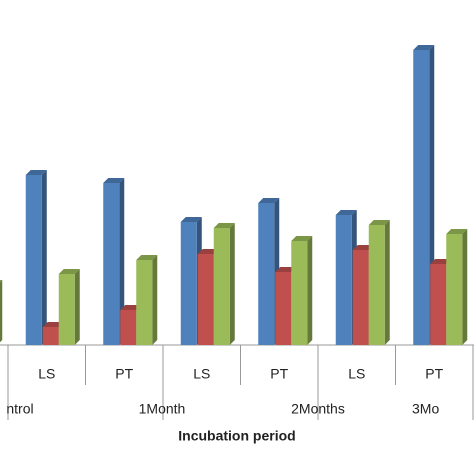 This screenshot has height=474, width=474. I want to click on x-axis-title: Incubation period, so click(236, 436).